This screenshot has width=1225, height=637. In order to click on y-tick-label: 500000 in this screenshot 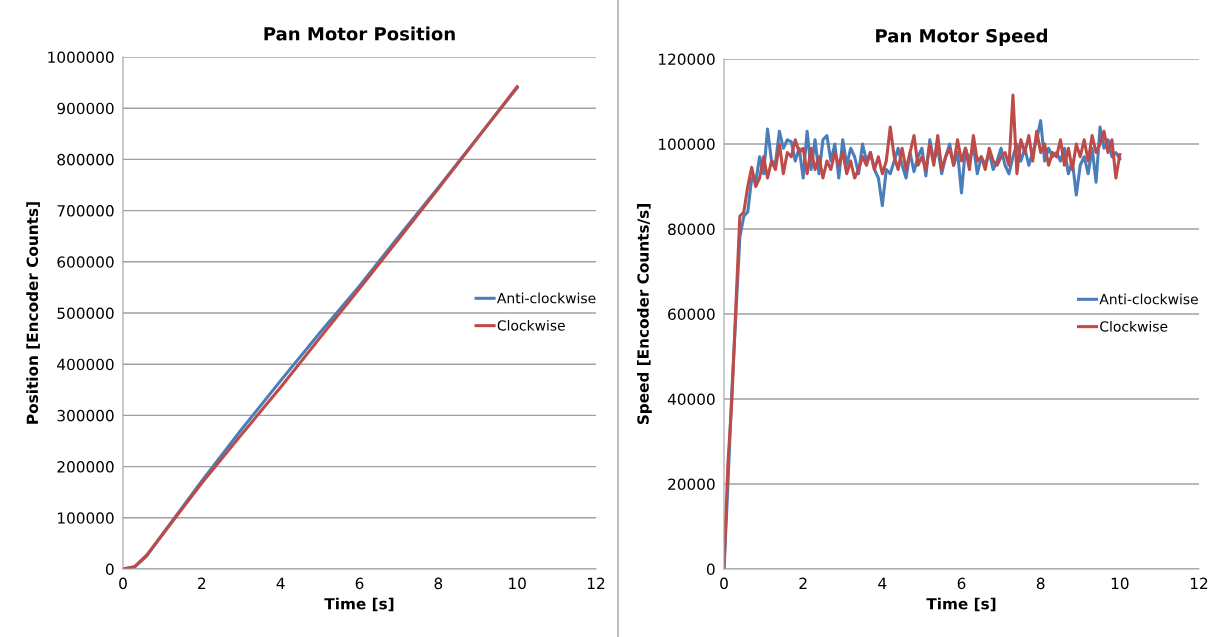, I will do `click(85, 313)`.